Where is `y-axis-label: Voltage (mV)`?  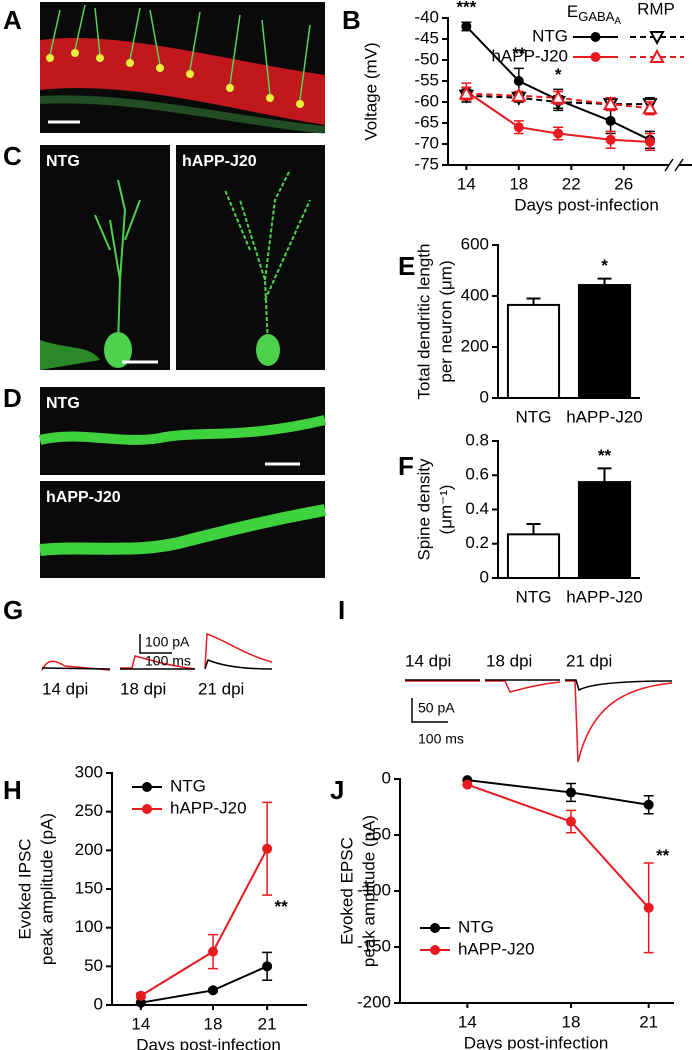
y-axis-label: Voltage (mV) is located at coordinates (370, 91).